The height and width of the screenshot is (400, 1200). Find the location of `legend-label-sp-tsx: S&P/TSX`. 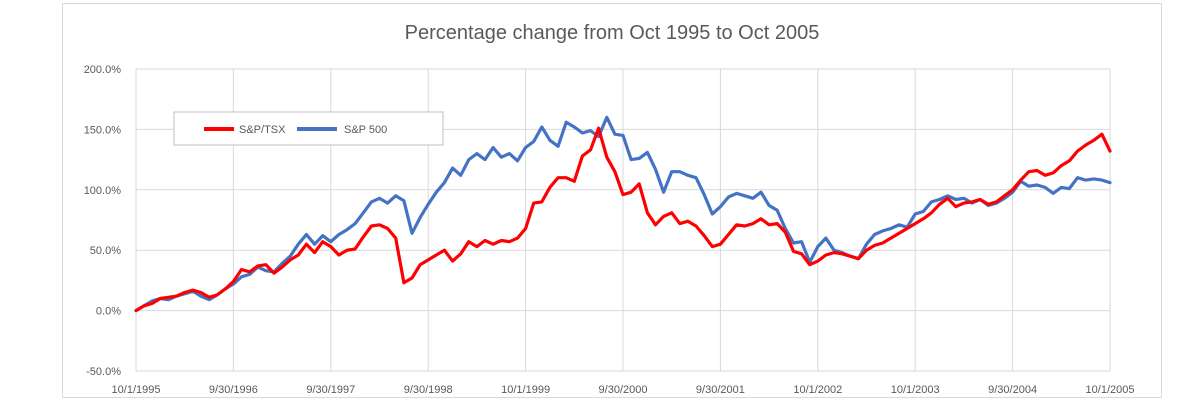

legend-label-sp-tsx: S&P/TSX is located at coordinates (262, 130).